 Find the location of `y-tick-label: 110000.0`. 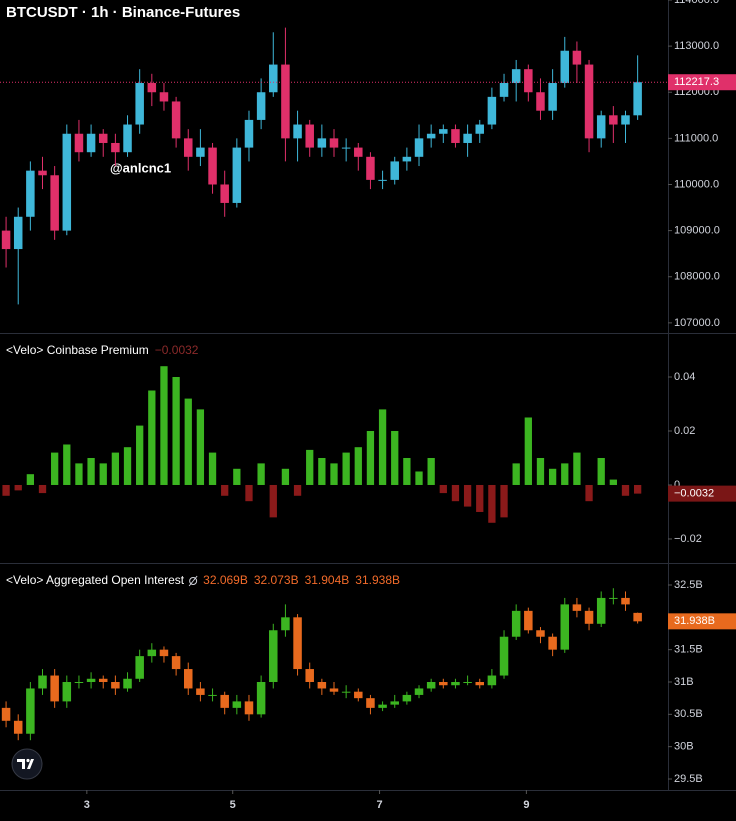

y-tick-label: 110000.0 is located at coordinates (696, 184).